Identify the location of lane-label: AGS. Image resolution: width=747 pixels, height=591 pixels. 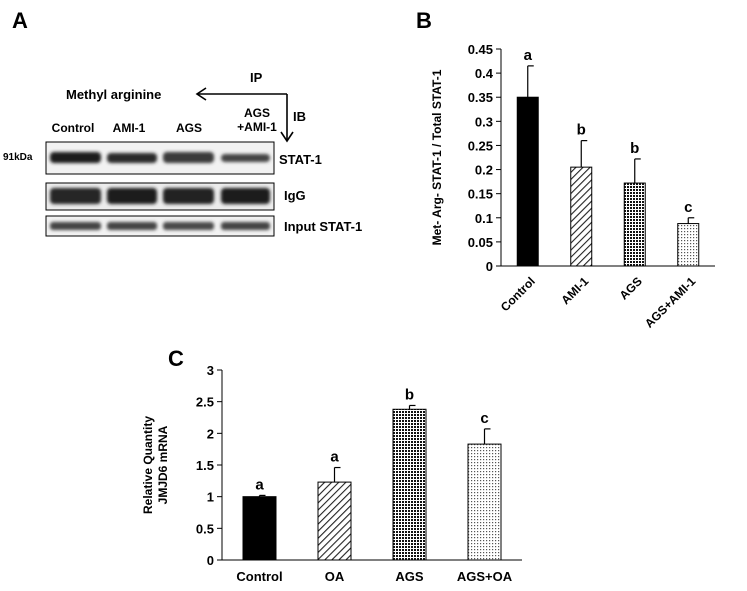
(189, 128).